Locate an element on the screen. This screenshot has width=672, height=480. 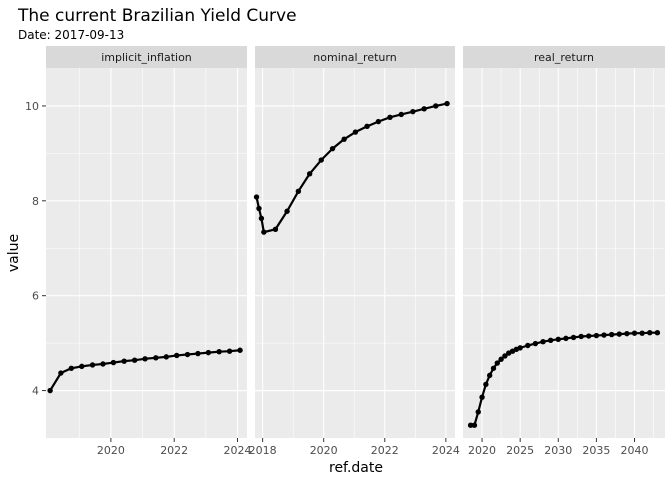
x-tick-label: 2040 is located at coordinates (635, 450).